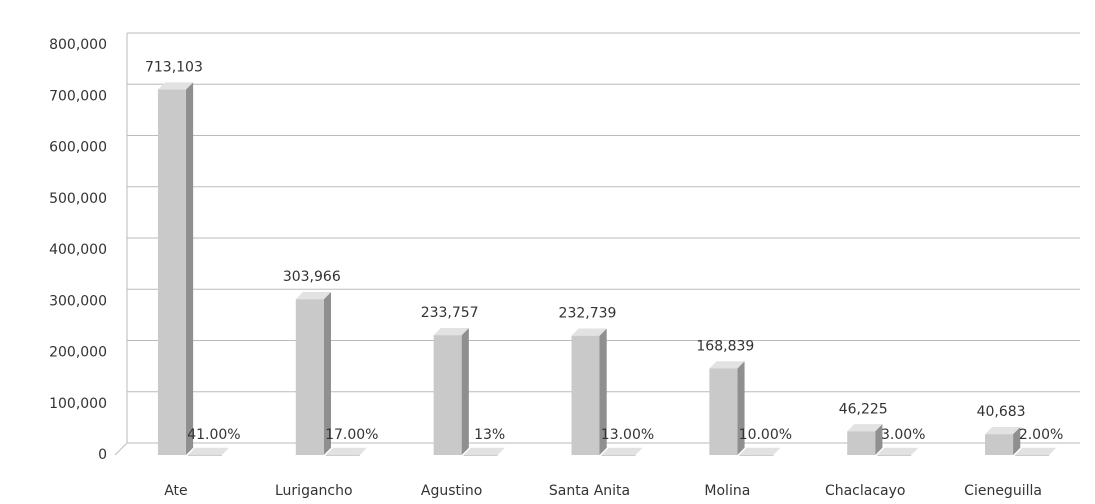 The image size is (1095, 504). I want to click on value-label: 303,966, so click(312, 277).